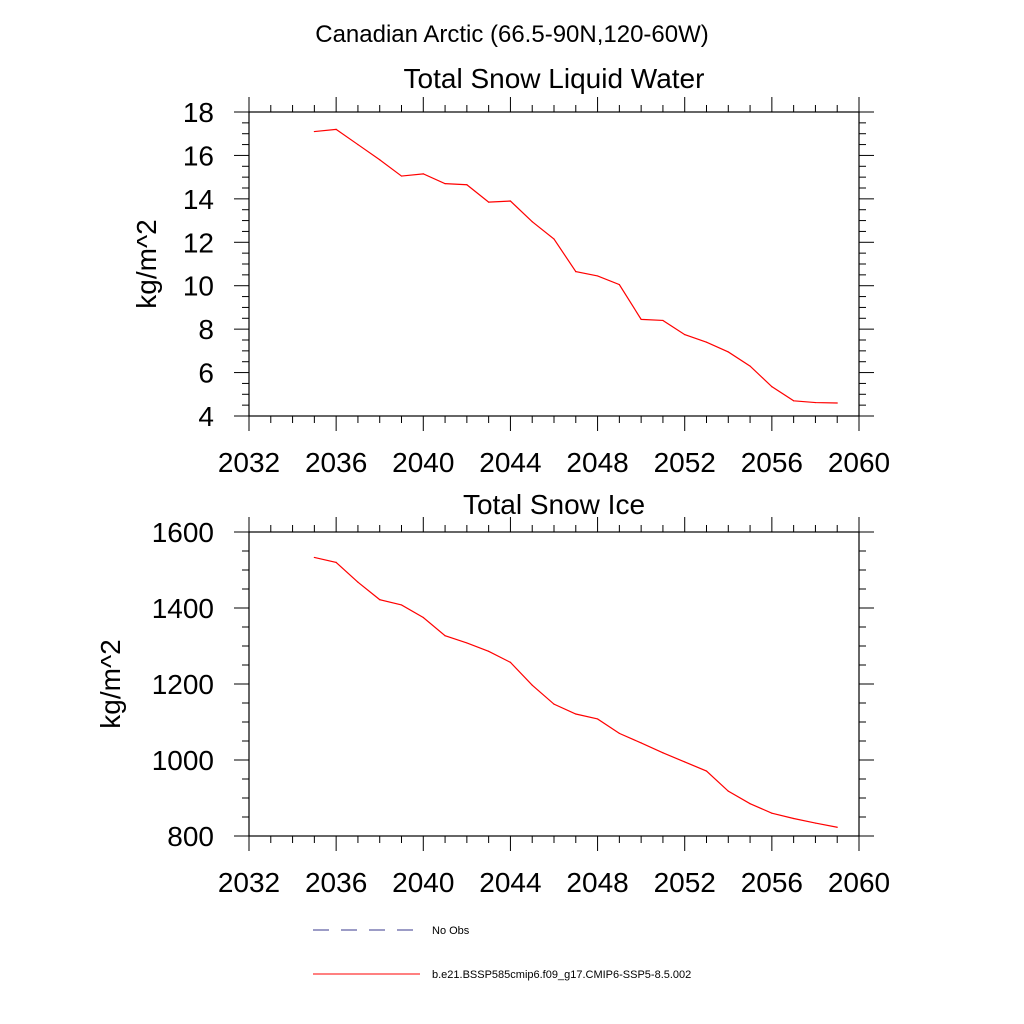  Describe the element at coordinates (183, 760) in the screenshot. I see `y-tick-label: 1000` at that location.